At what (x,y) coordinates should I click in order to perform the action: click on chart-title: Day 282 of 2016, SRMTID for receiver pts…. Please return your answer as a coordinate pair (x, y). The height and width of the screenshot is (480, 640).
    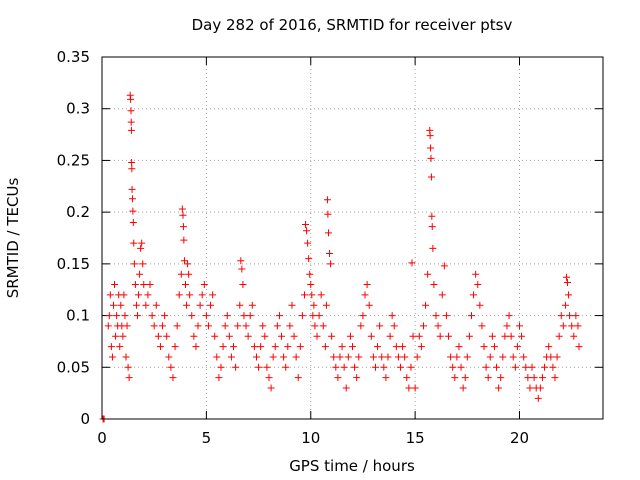
    Looking at the image, I should click on (352, 25).